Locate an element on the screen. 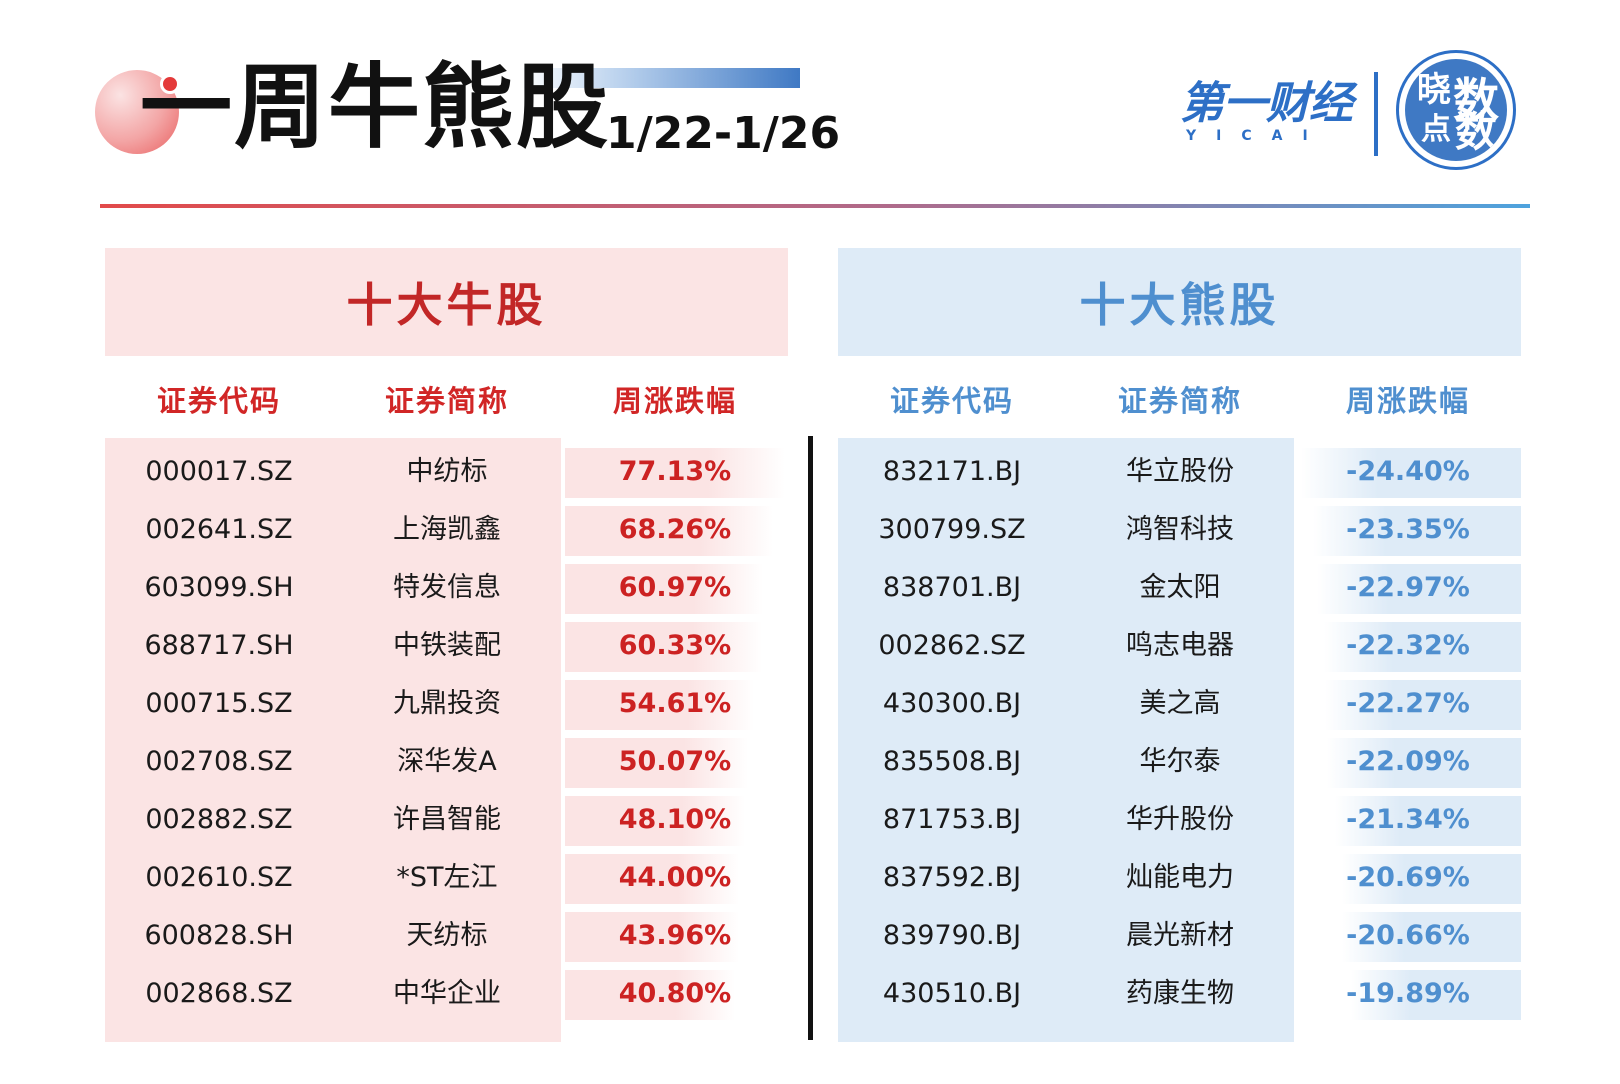 The width and height of the screenshot is (1620, 1084). table-row: 000017.SZ 中纺标 77.13% is located at coordinates (446, 472).